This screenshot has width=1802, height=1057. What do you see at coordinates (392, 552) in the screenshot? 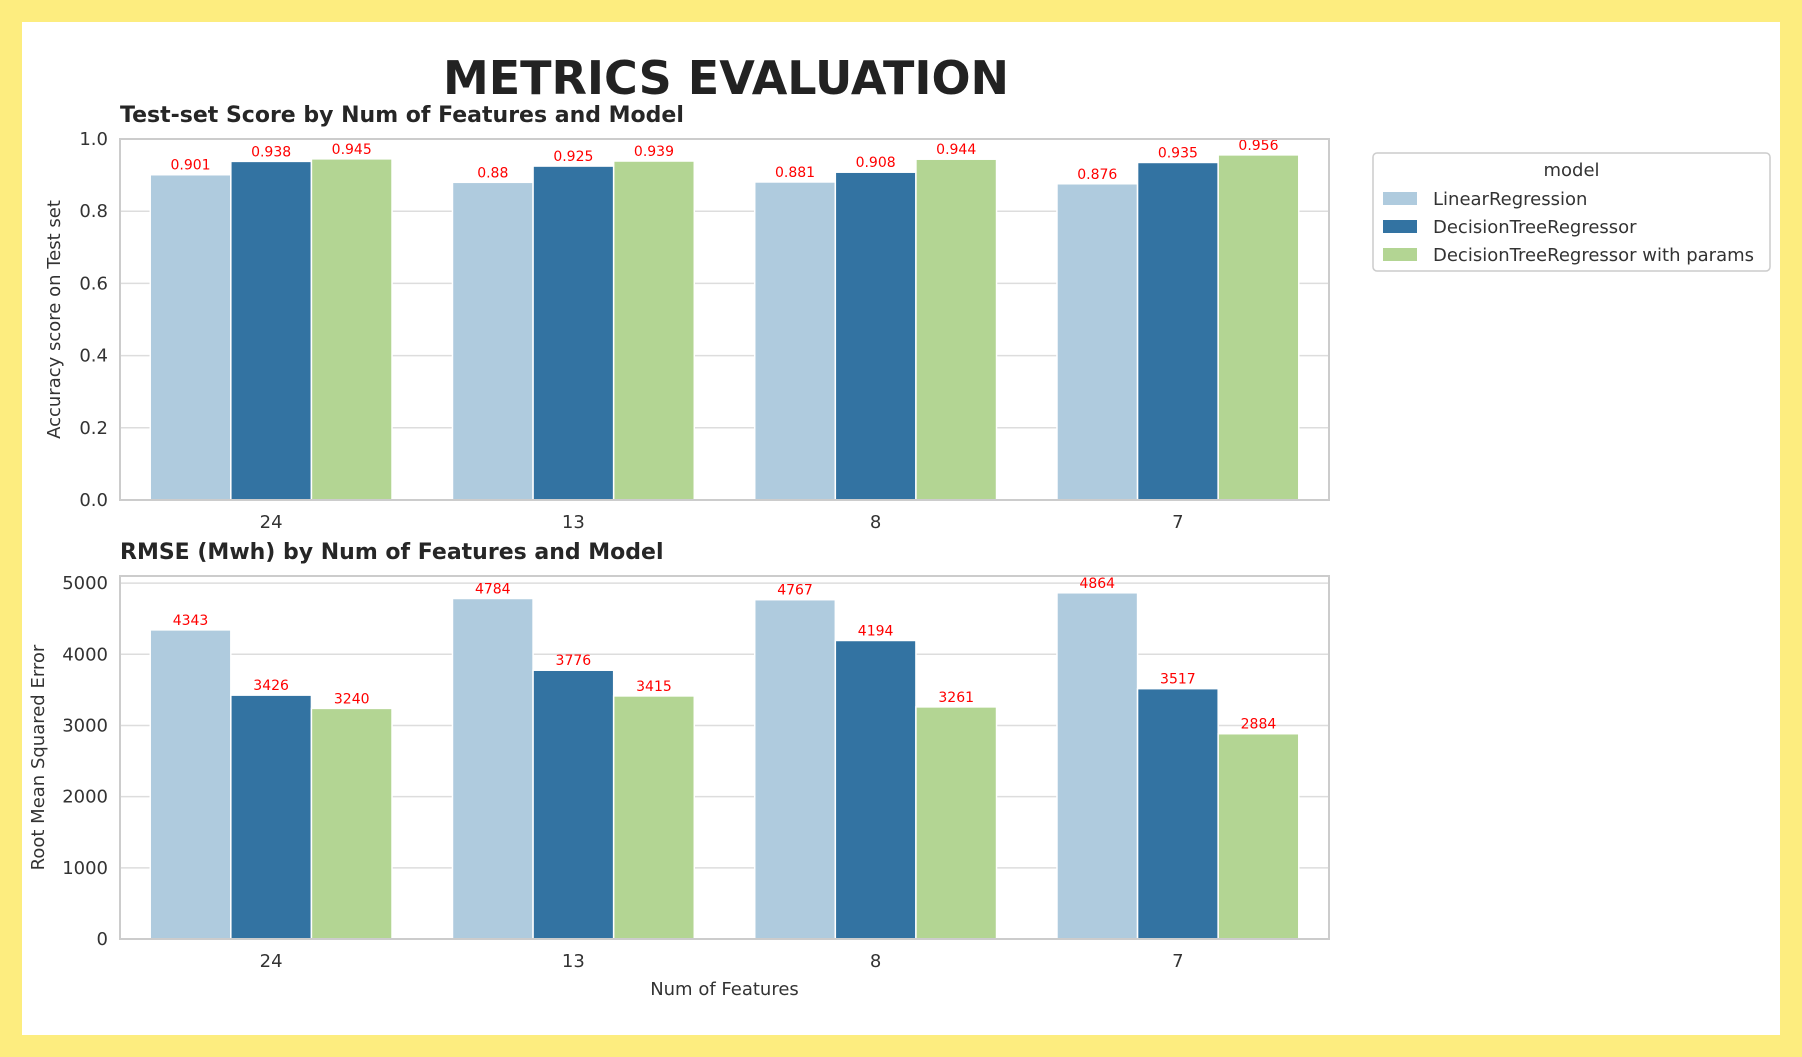
I see `chart-title: RMSE (Mwh) by Num of Features and Model` at bounding box center [392, 552].